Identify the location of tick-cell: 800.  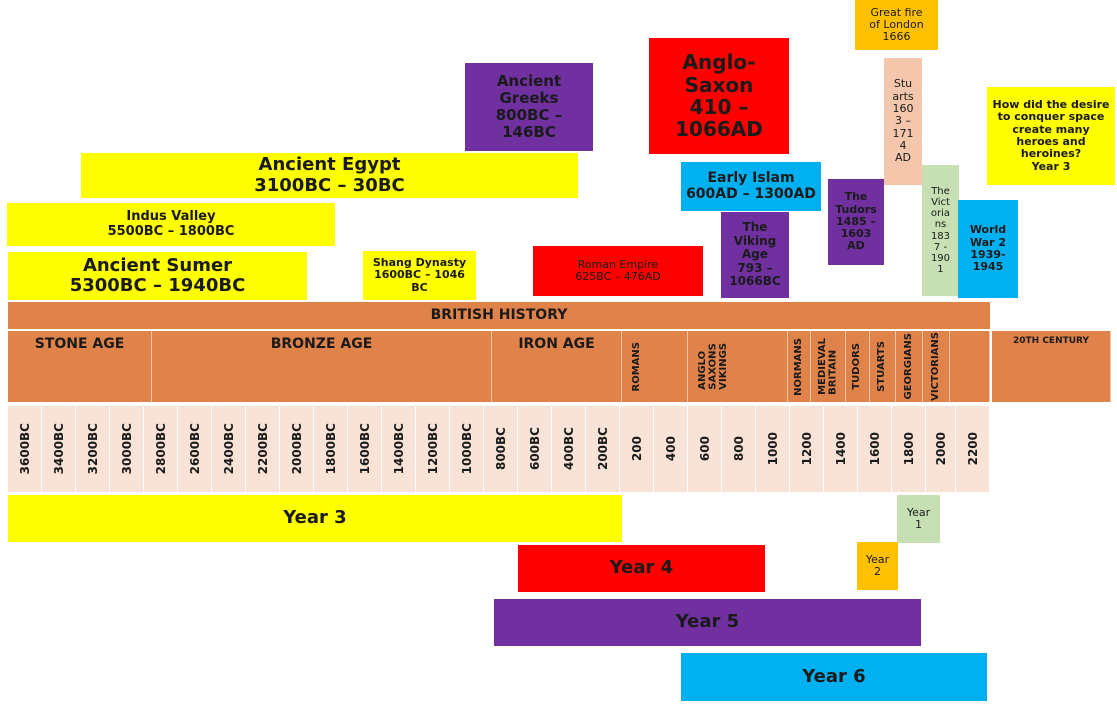
(739, 449).